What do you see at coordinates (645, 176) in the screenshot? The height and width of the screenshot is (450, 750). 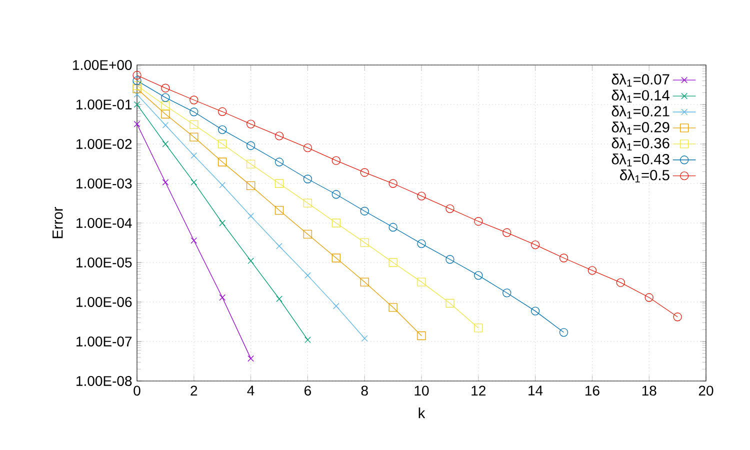 I see `legend-label: δλ$_{1}$=0.5` at bounding box center [645, 176].